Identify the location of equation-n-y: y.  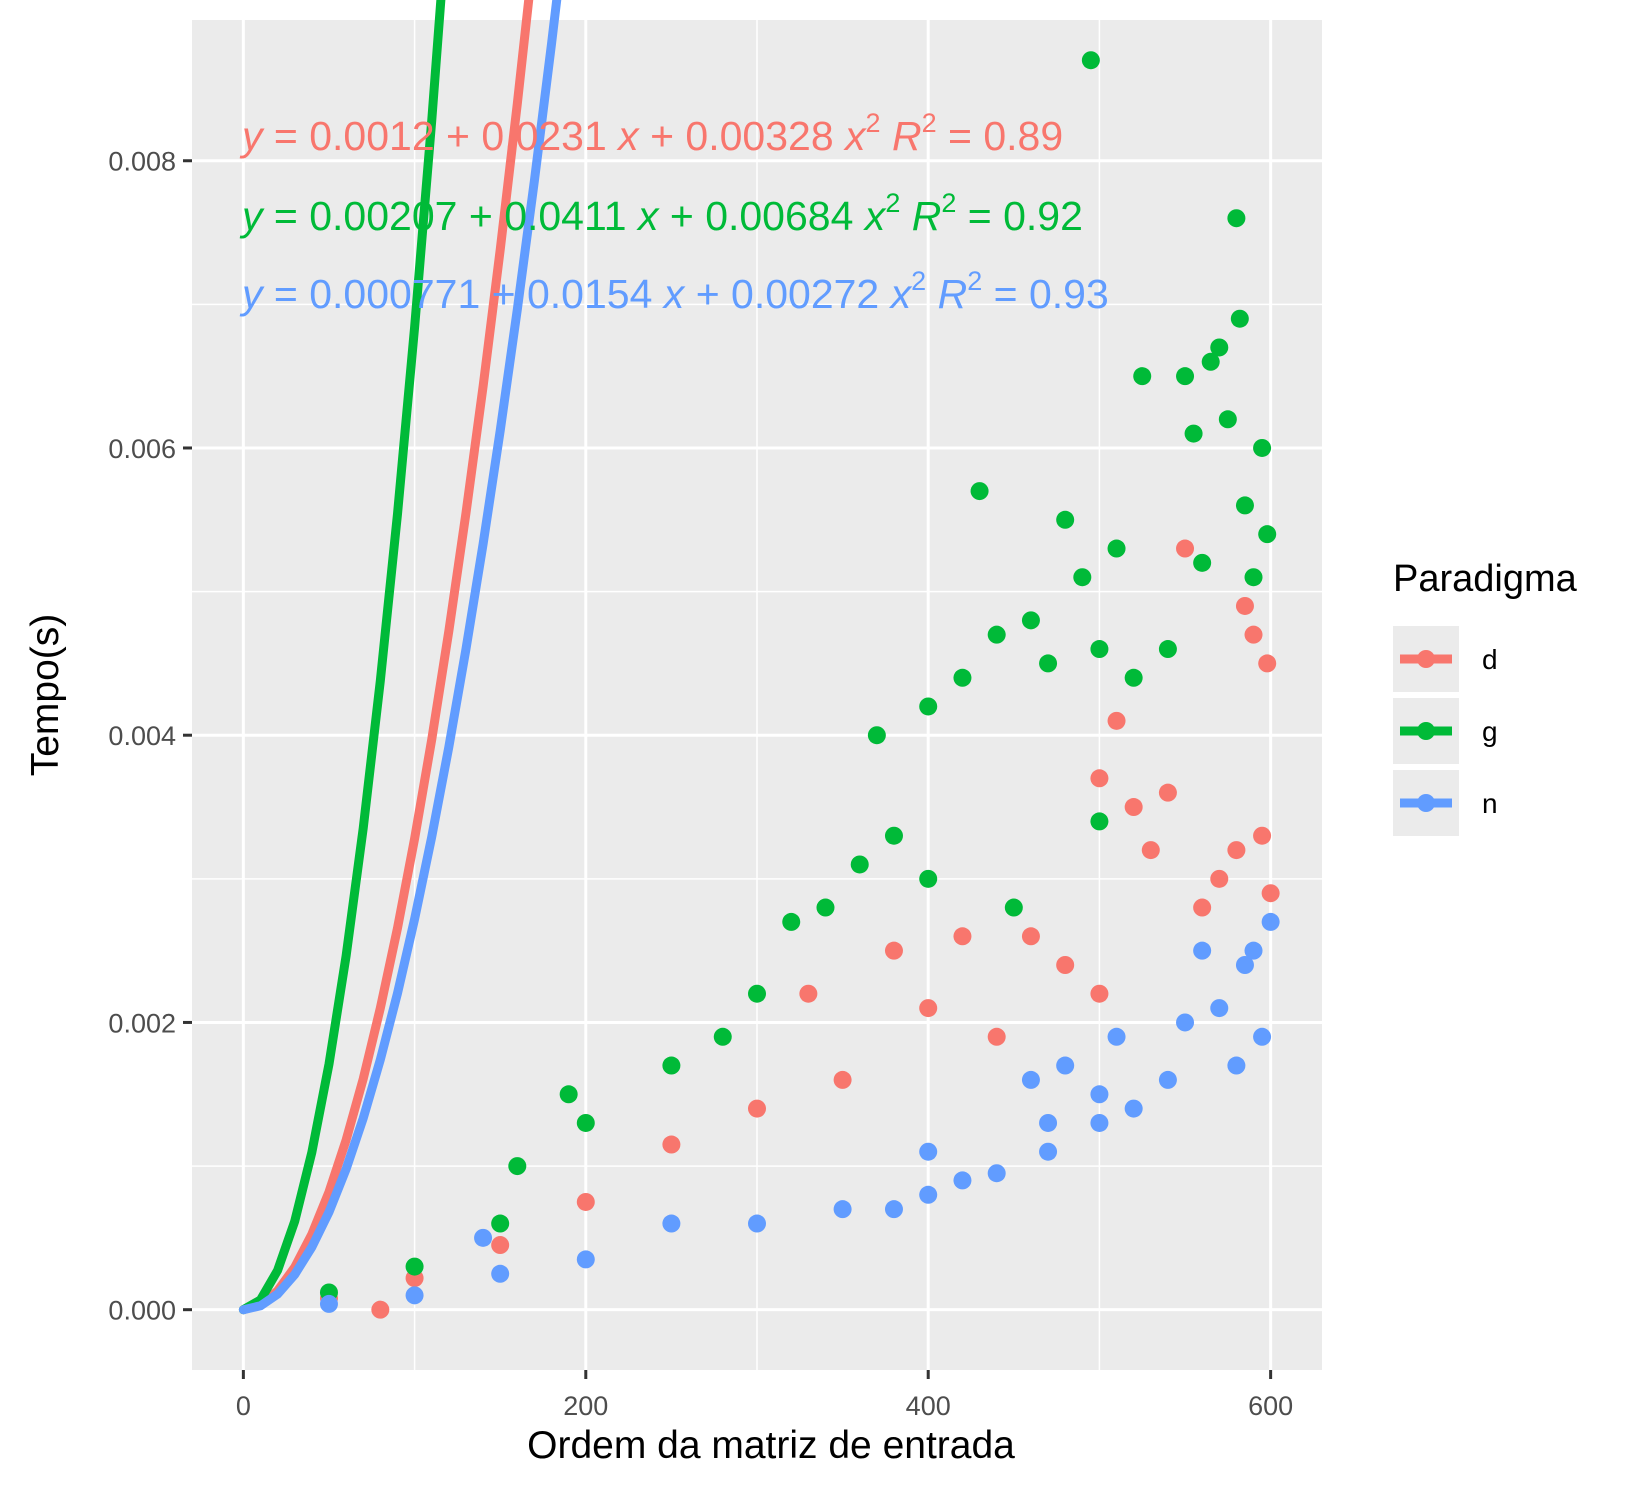
(252, 294).